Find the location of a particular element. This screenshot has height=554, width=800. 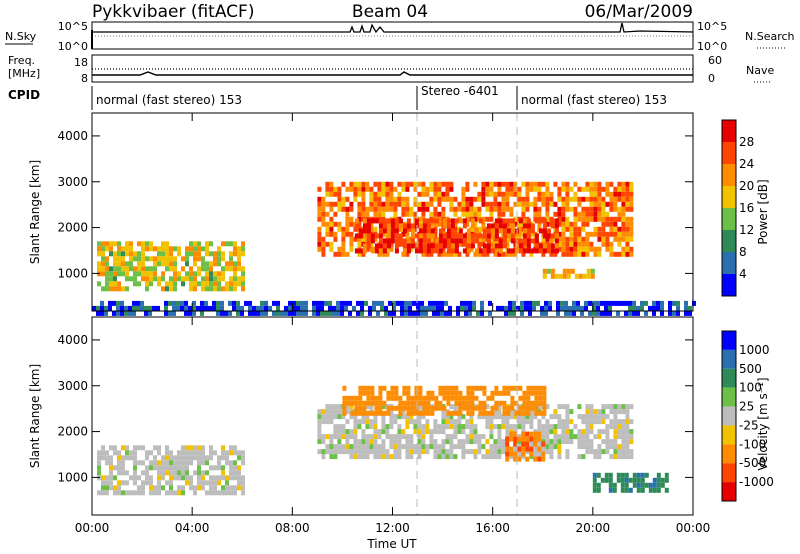

freq-line is located at coordinates (392, 73).